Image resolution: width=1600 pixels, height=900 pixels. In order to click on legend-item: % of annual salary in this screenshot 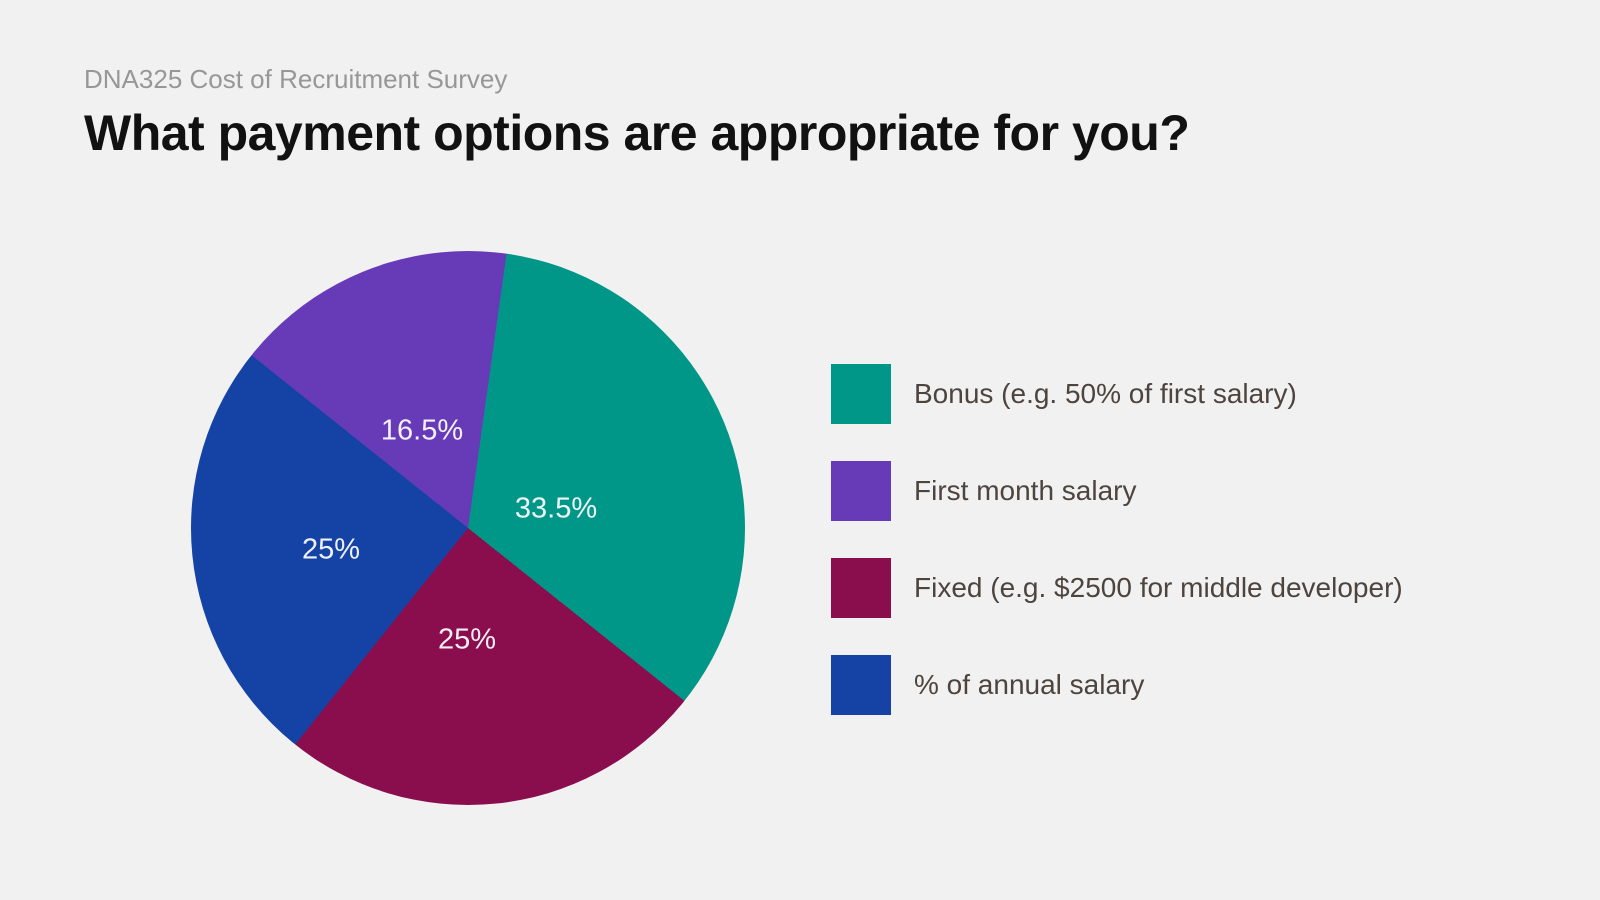, I will do `click(1117, 685)`.